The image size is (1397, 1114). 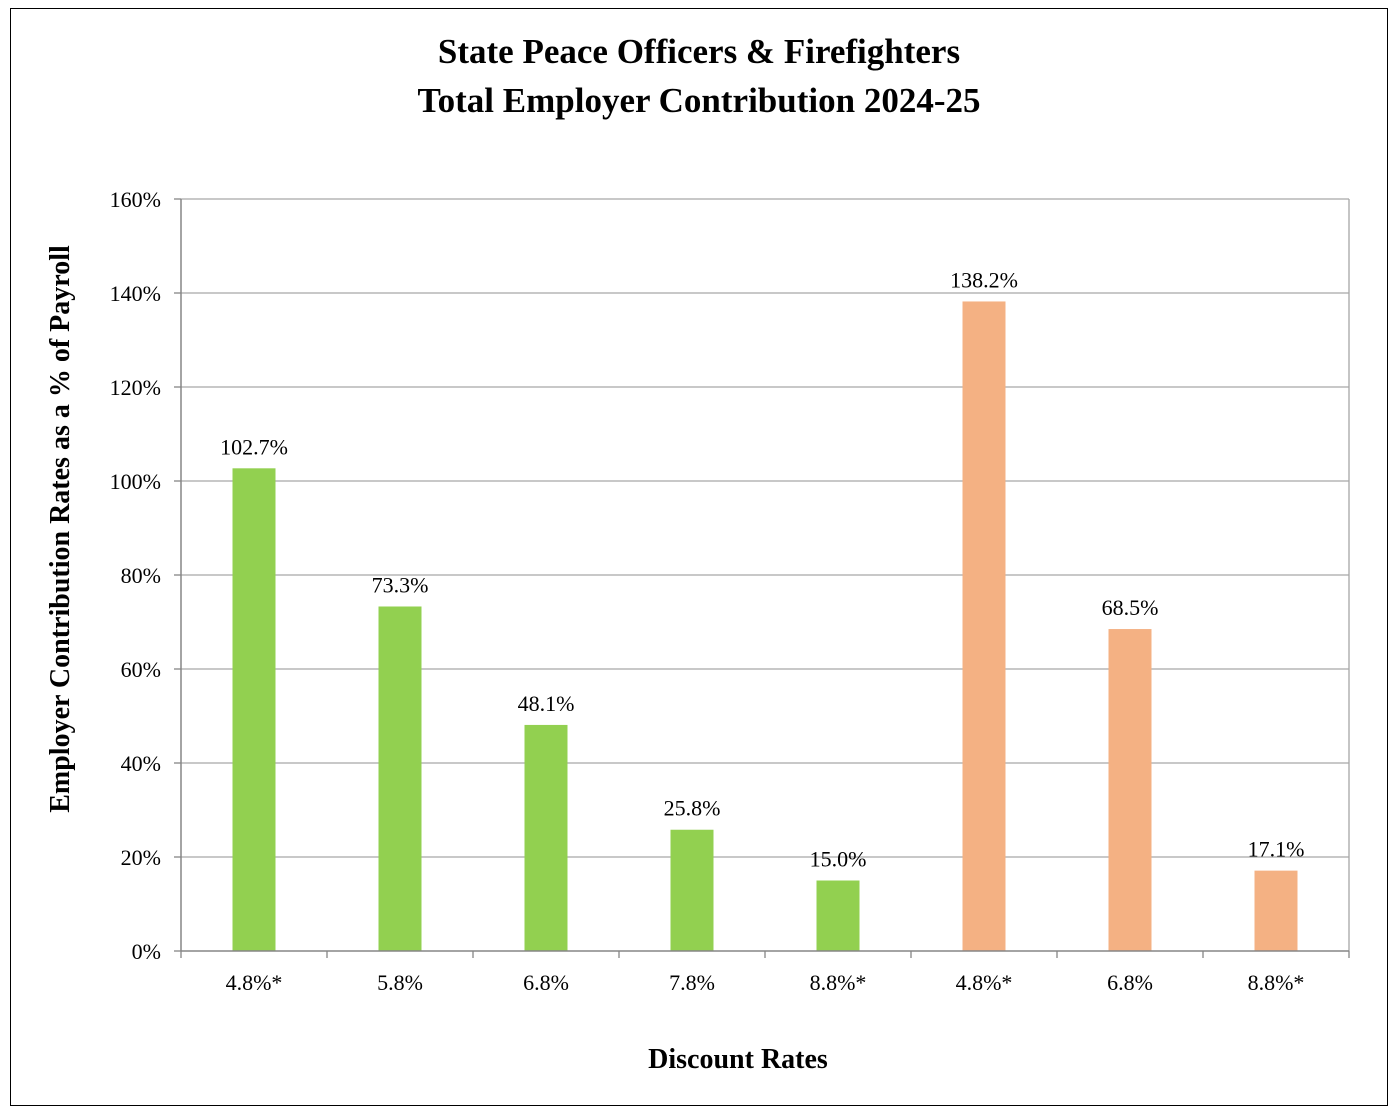 What do you see at coordinates (141, 575) in the screenshot?
I see `y-tick-label: 80%` at bounding box center [141, 575].